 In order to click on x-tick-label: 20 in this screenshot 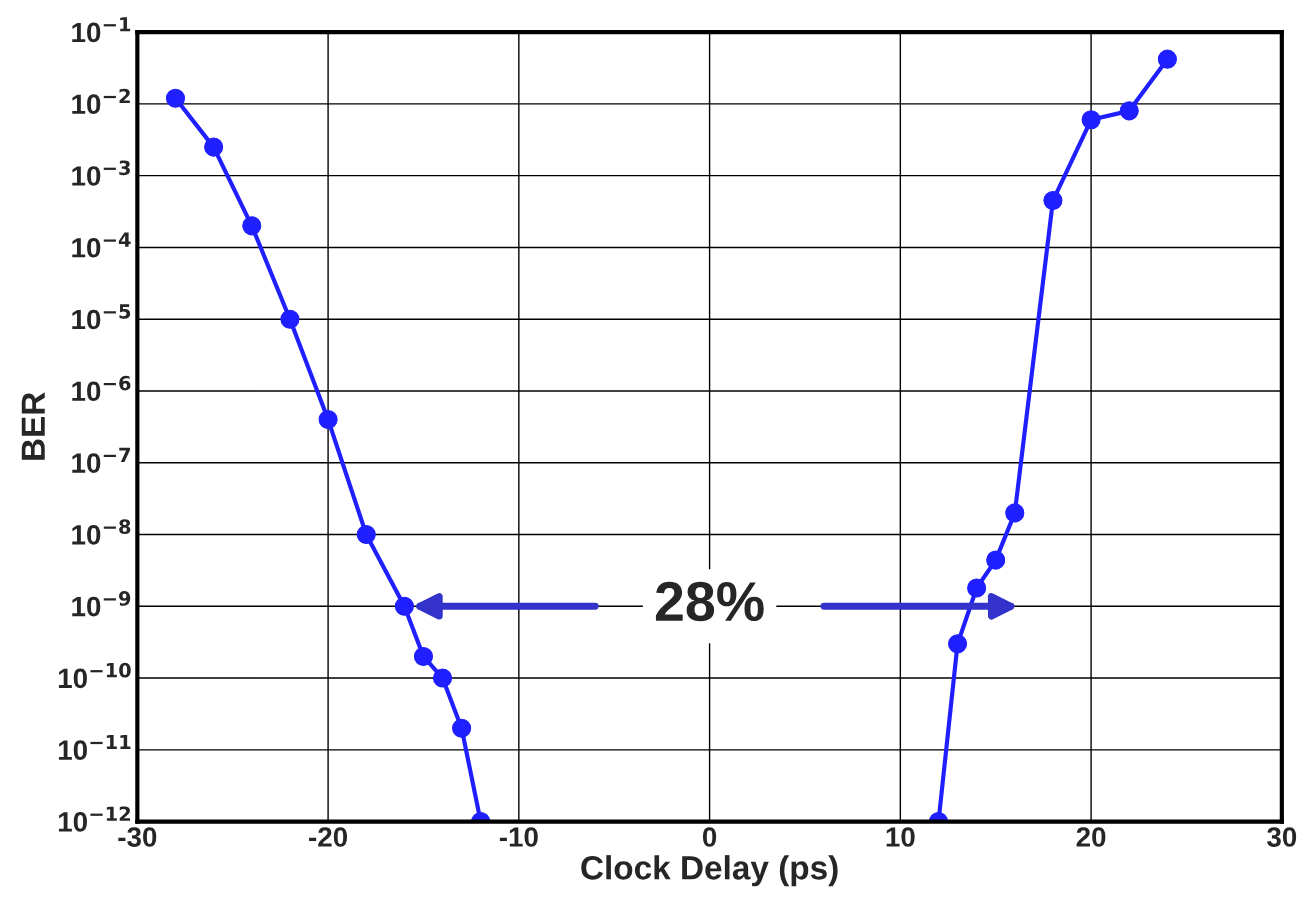, I will do `click(1091, 837)`.